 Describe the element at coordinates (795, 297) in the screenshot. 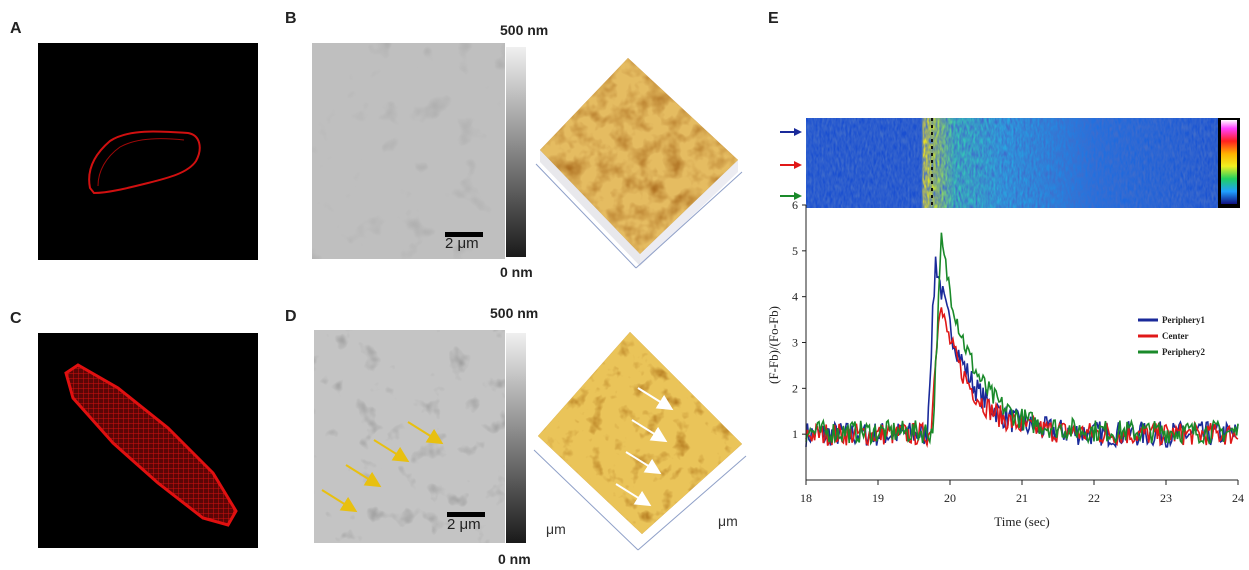

I see `y-tick-label: 4` at that location.